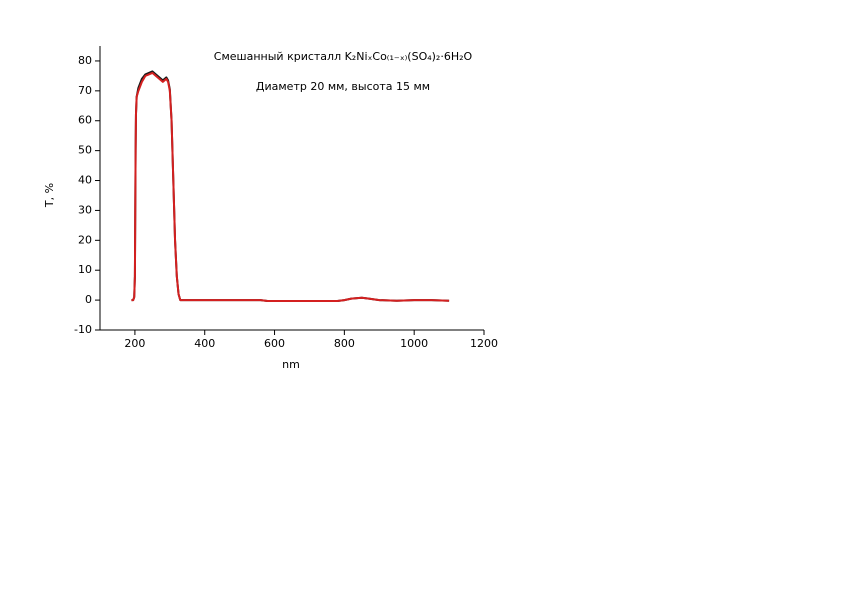  Describe the element at coordinates (85, 209) in the screenshot. I see `y-tick-label: 30` at that location.